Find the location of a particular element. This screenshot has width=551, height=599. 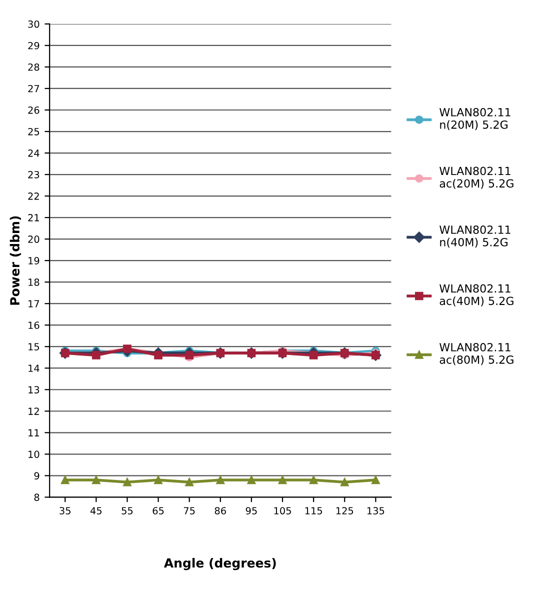

x-tick-label: 105 is located at coordinates (282, 510).